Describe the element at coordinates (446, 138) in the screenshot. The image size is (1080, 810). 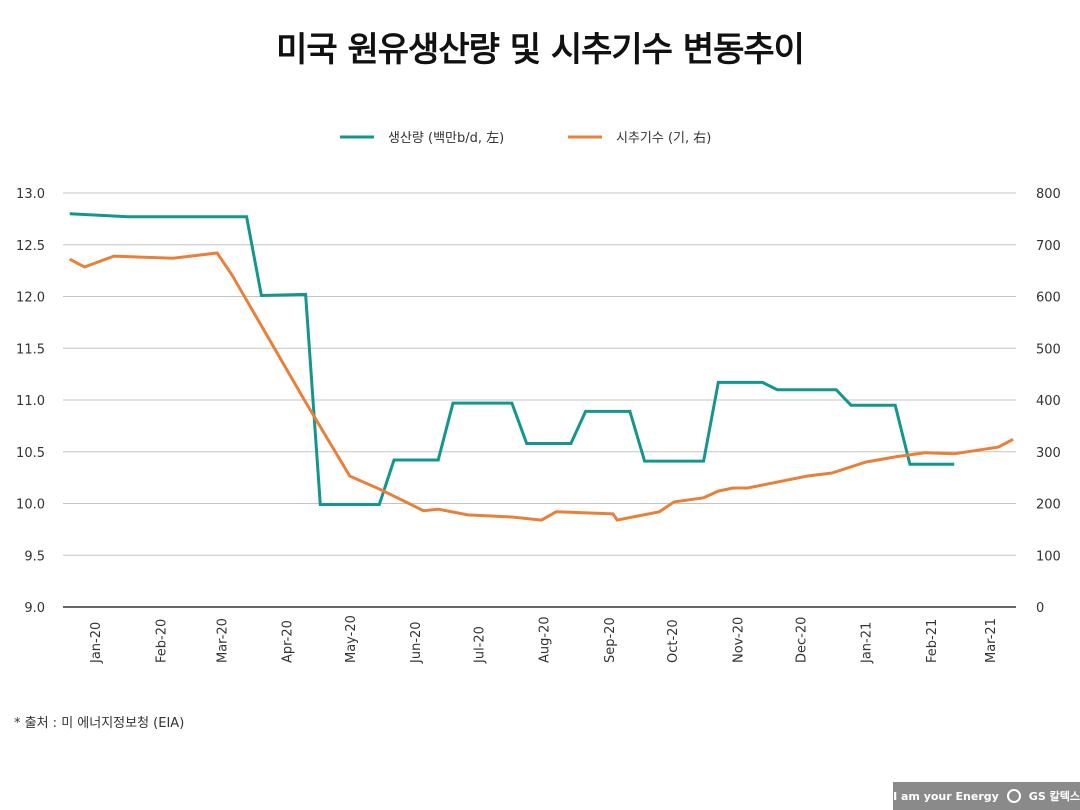
I see `legend-label: 생산량 (백만b/d, 左)` at that location.